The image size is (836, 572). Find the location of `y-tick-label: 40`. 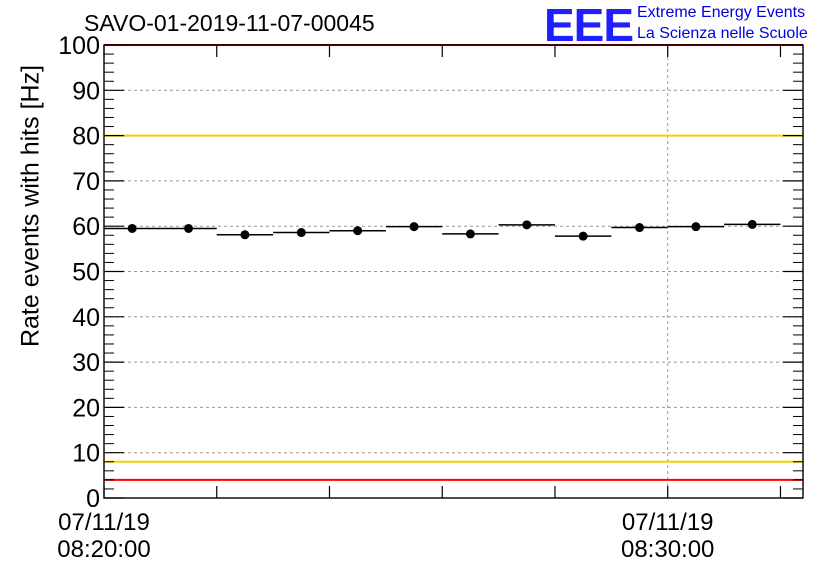

y-tick-label: 40 is located at coordinates (86, 318).